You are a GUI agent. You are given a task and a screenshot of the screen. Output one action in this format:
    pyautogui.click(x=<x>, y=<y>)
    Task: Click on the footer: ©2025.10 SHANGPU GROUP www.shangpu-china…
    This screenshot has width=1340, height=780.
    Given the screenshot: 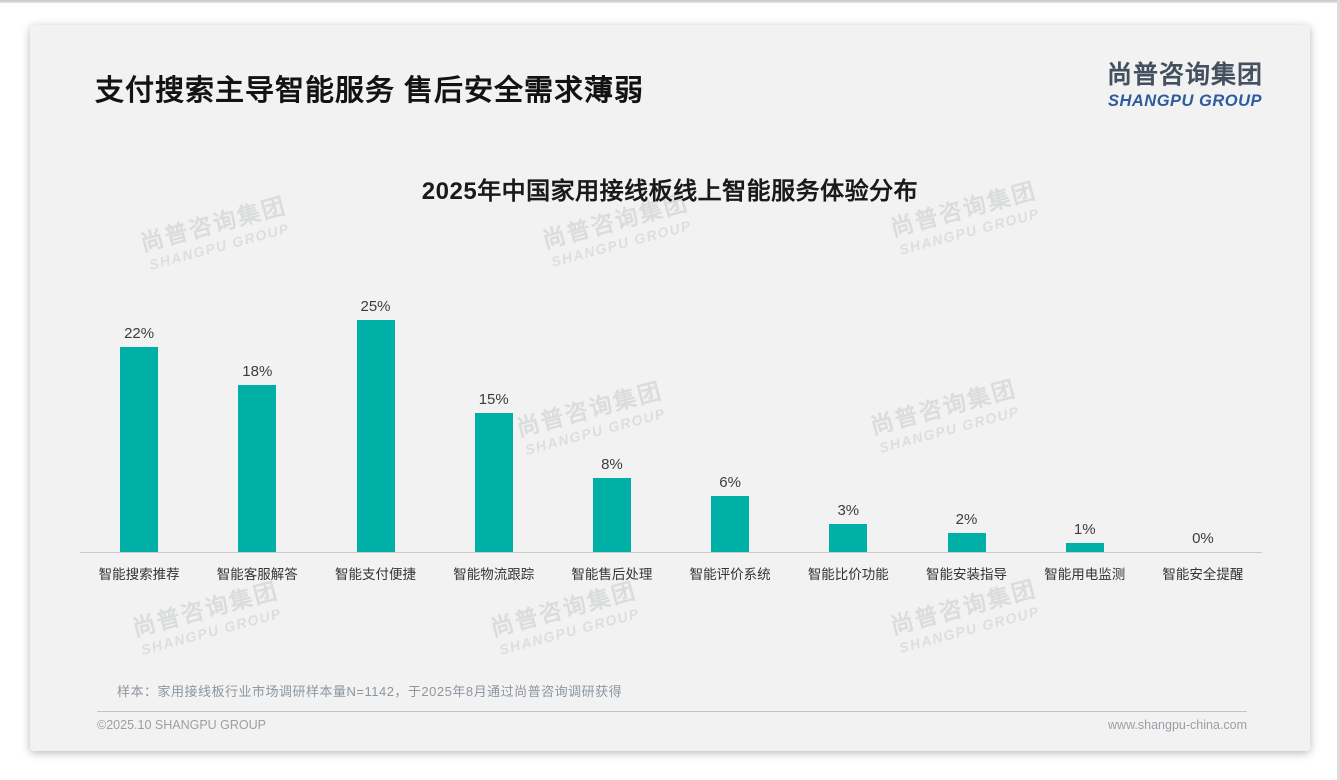 What is the action you would take?
    pyautogui.click(x=672, y=725)
    